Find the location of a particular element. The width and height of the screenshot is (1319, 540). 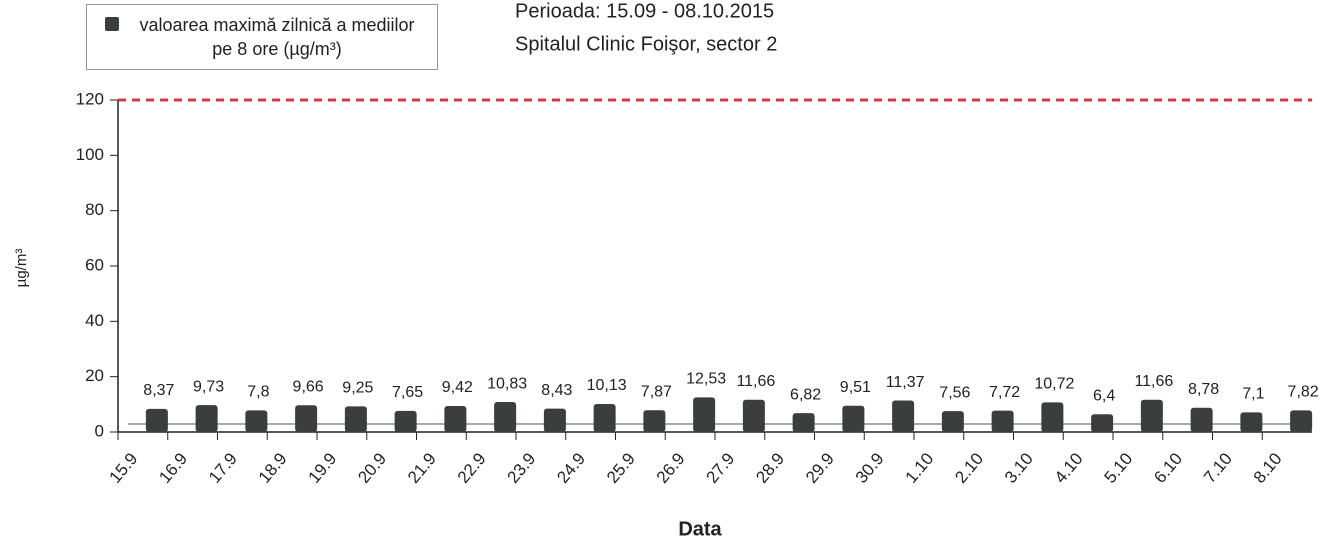

data-label: 10,72 is located at coordinates (1054, 384).